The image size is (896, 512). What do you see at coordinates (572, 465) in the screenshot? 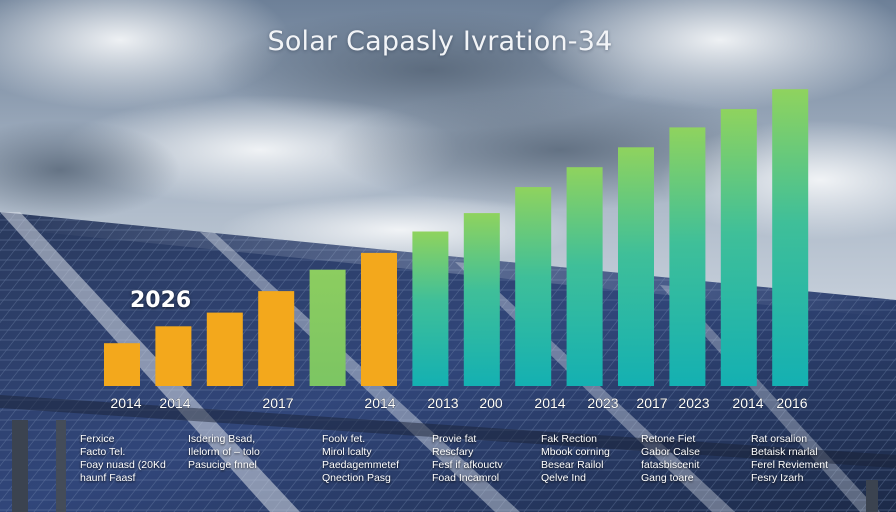
I see `footnote-line: Besear Railol` at bounding box center [572, 465].